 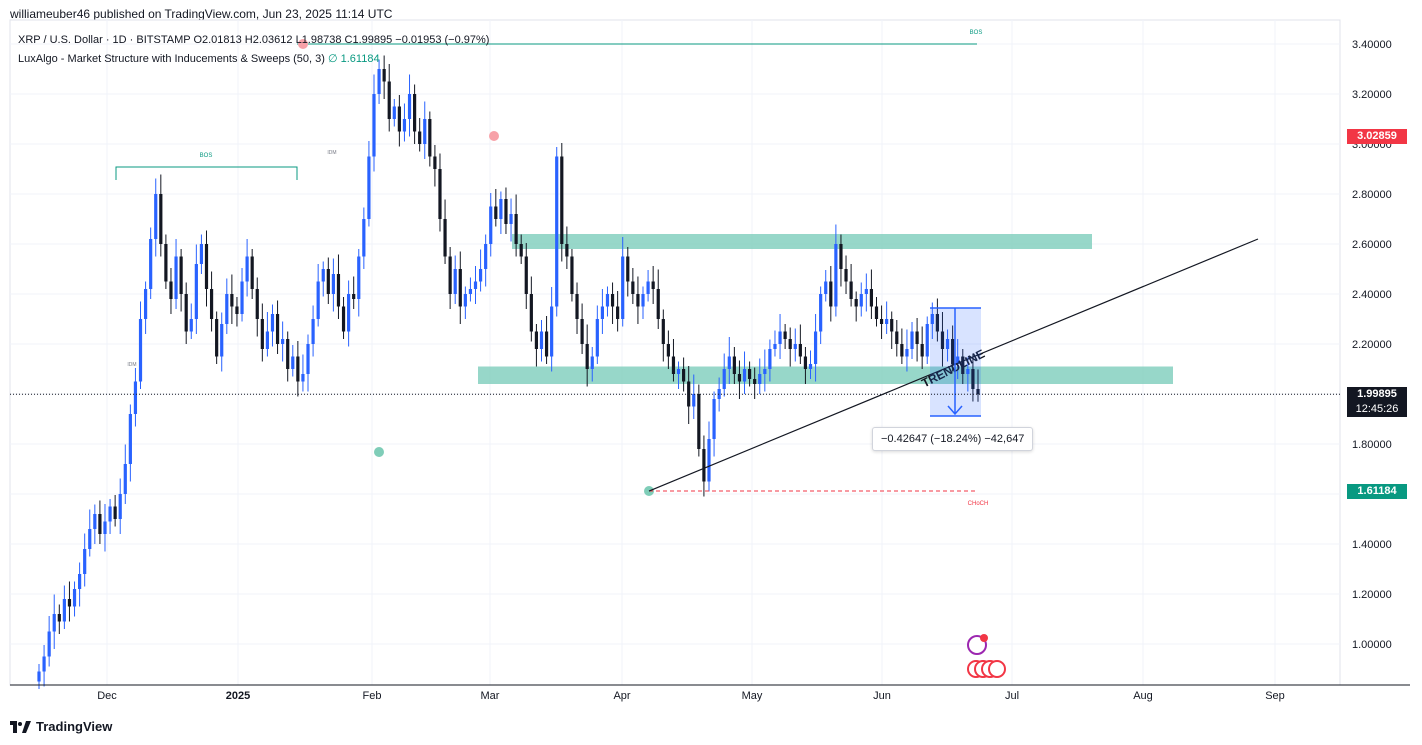 What do you see at coordinates (379, 452) in the screenshot?
I see `sweep-dot-low` at bounding box center [379, 452].